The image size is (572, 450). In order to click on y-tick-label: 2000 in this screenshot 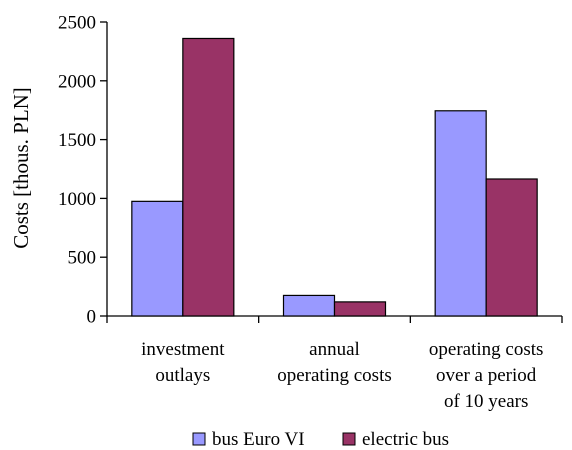, I will do `click(77, 81)`.